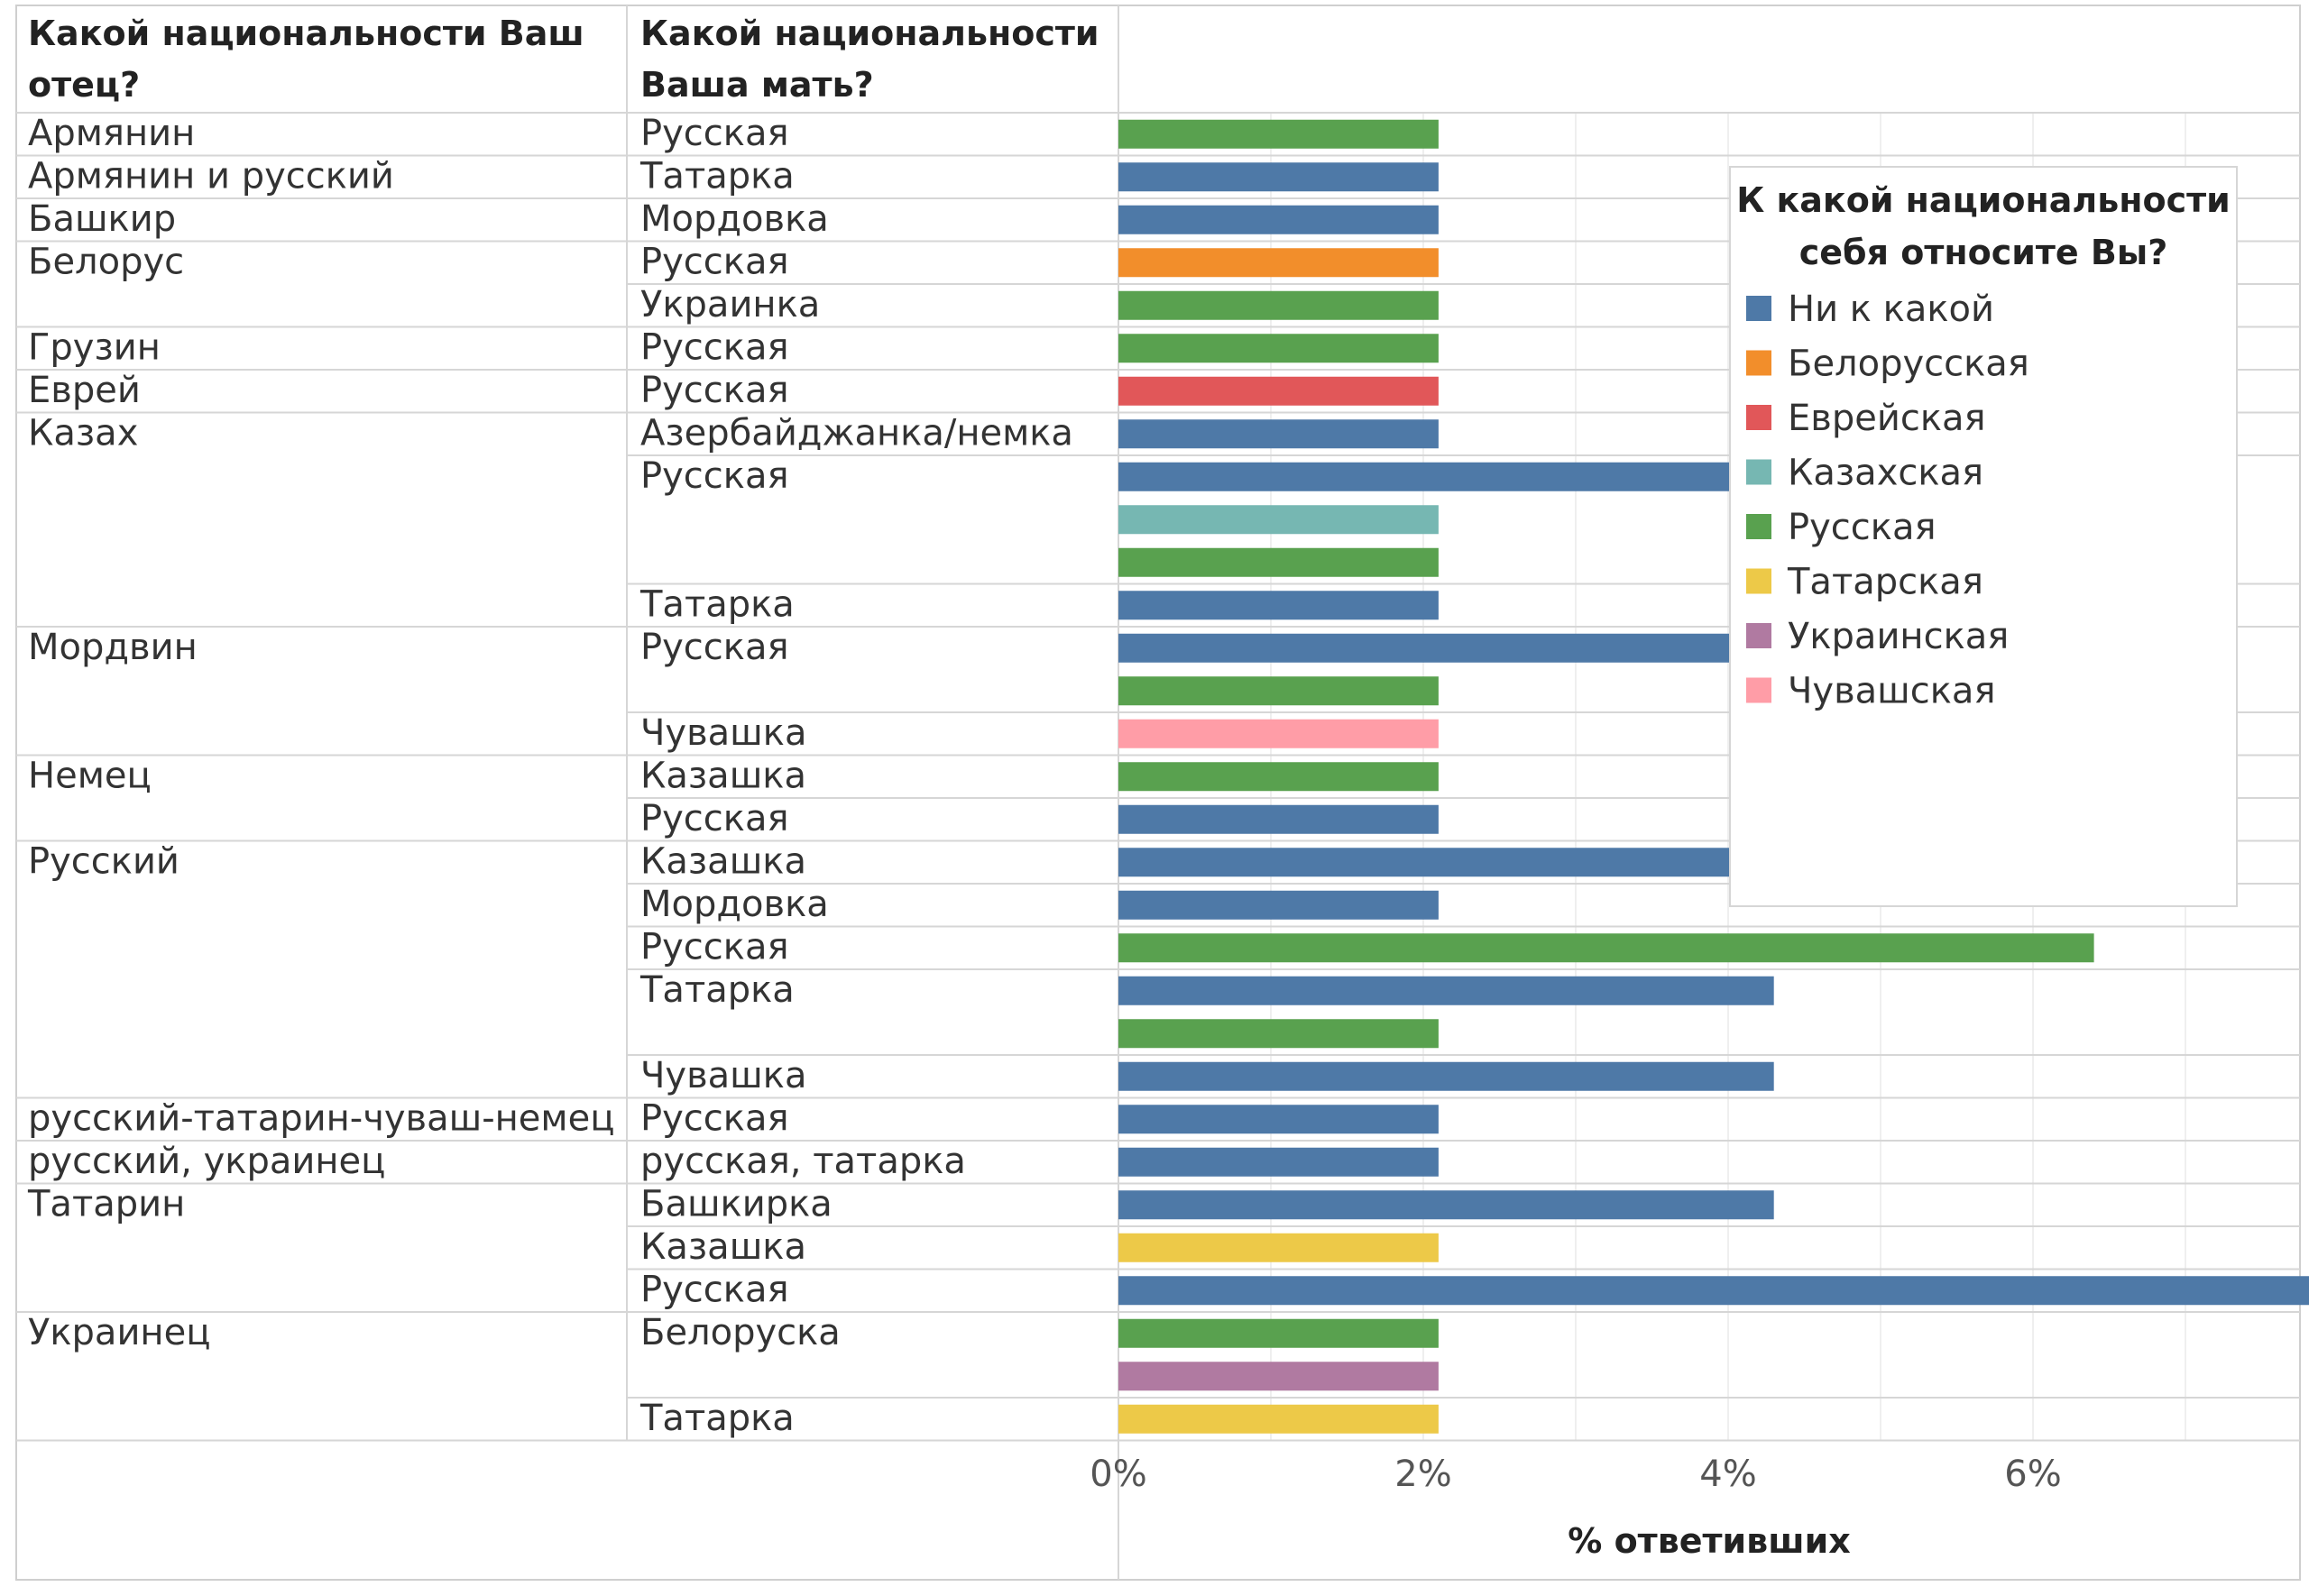 This screenshot has height=1596, width=2309. Describe the element at coordinates (84, 85) in the screenshot. I see `father-header-line2: отец?` at that location.